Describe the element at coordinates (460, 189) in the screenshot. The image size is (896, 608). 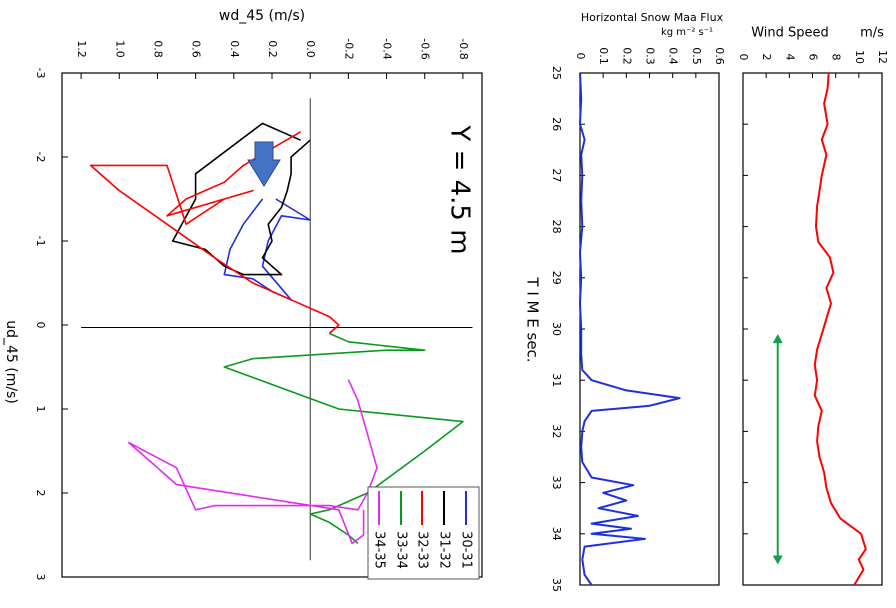
I see `hodograph-title: Y = 4.5 m` at that location.